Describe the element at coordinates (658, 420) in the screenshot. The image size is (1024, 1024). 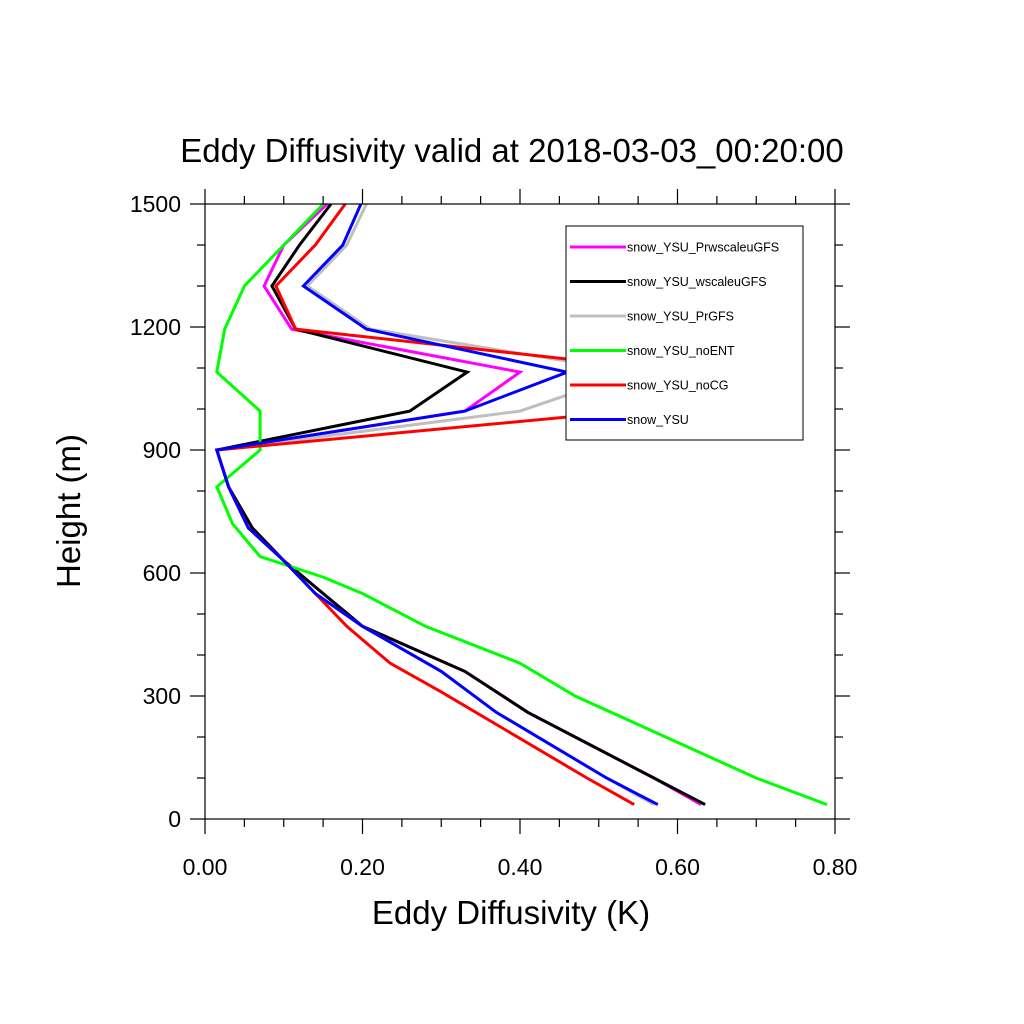
I see `legend-label: snow_YSU` at that location.